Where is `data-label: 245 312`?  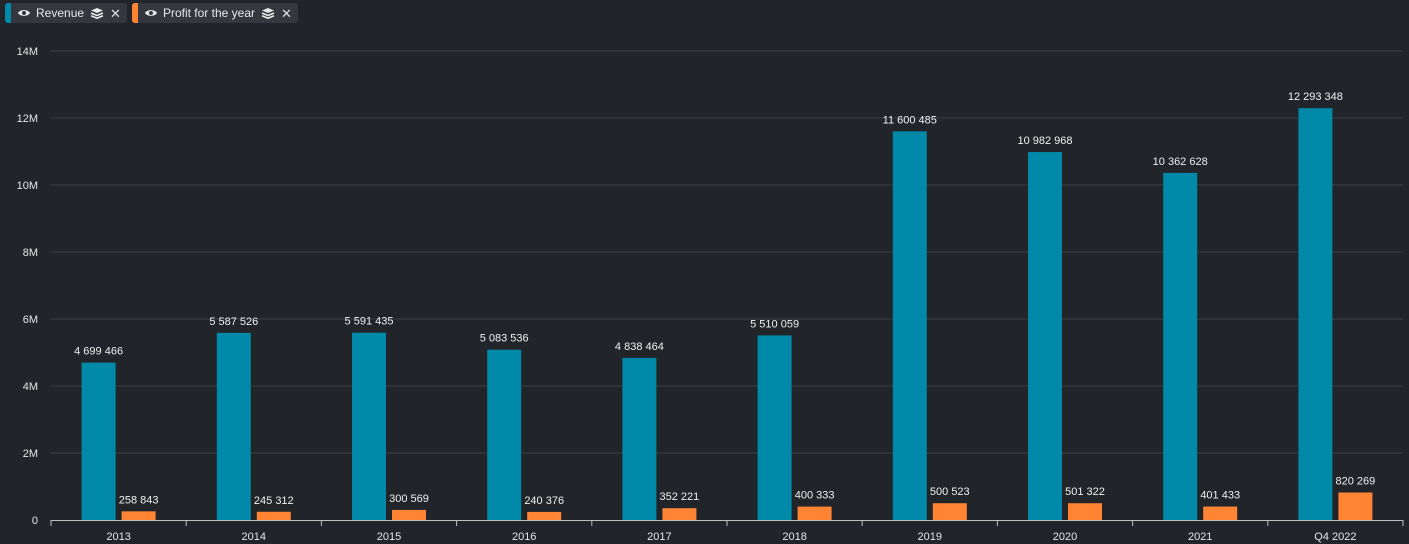
data-label: 245 312 is located at coordinates (274, 501).